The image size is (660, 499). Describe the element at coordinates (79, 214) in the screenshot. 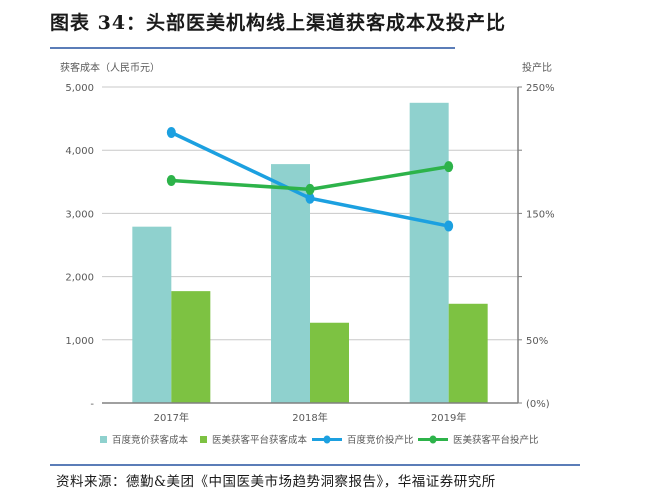

I see `left-tick-label: 3,000` at that location.